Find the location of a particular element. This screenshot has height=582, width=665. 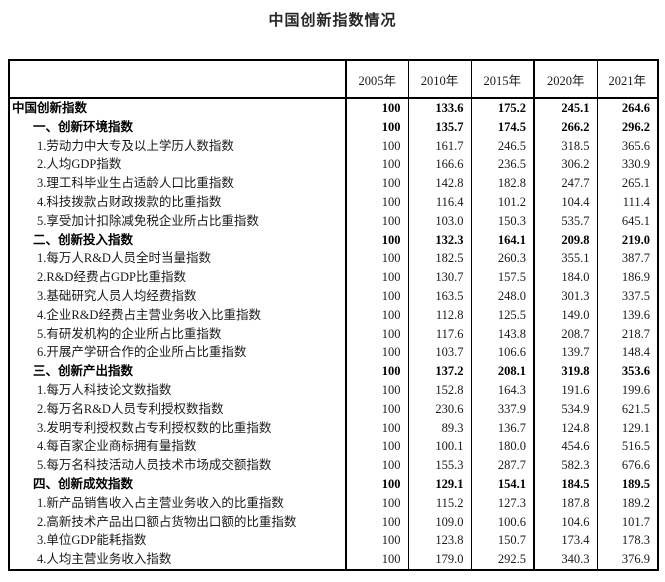

value-cell: 155.3 is located at coordinates (440, 465).